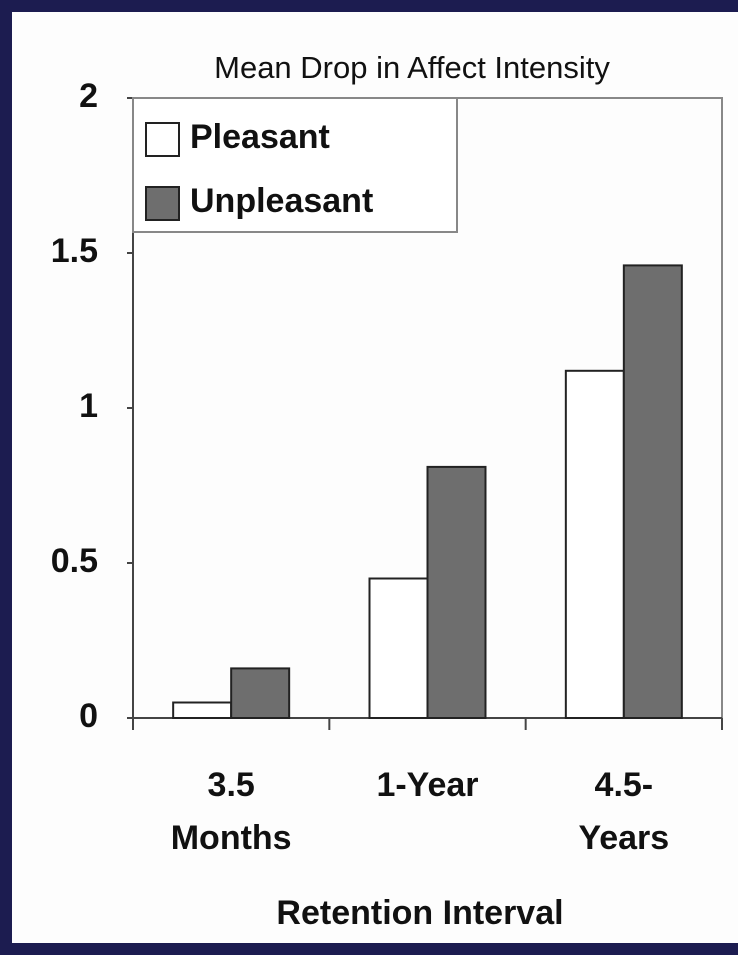 The width and height of the screenshot is (738, 955). What do you see at coordinates (74, 561) in the screenshot?
I see `y-tick-label: 0.5` at bounding box center [74, 561].